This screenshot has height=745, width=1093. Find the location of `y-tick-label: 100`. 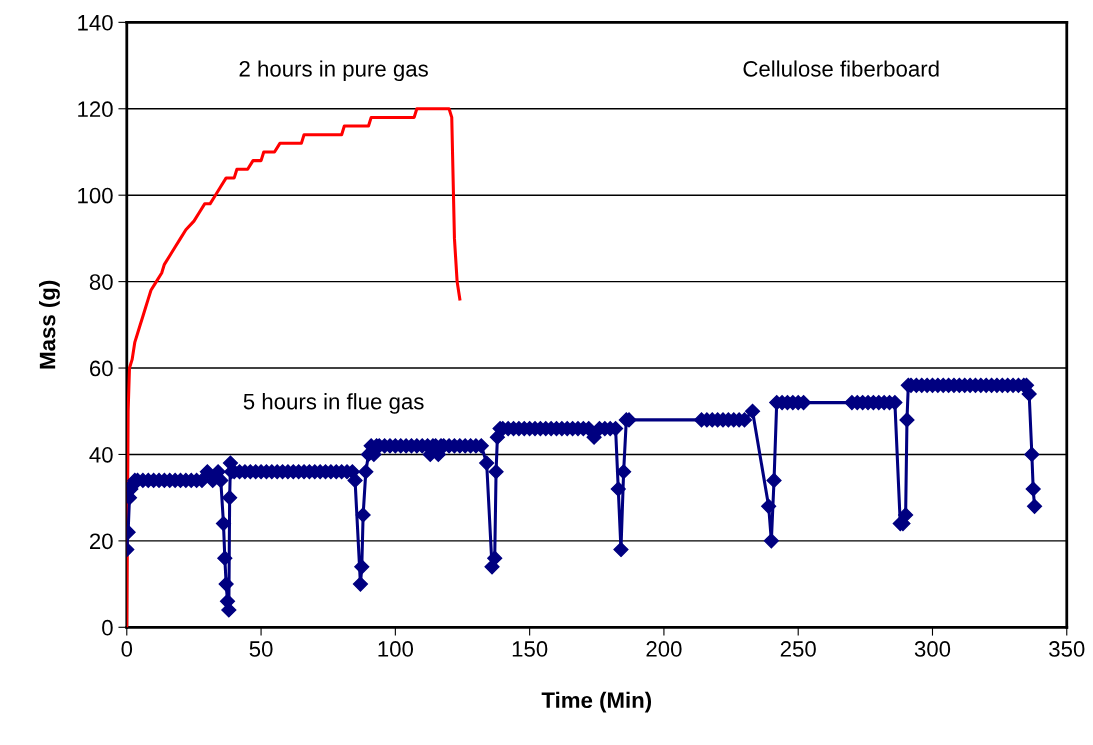

y-tick-label: 100 is located at coordinates (95, 195).